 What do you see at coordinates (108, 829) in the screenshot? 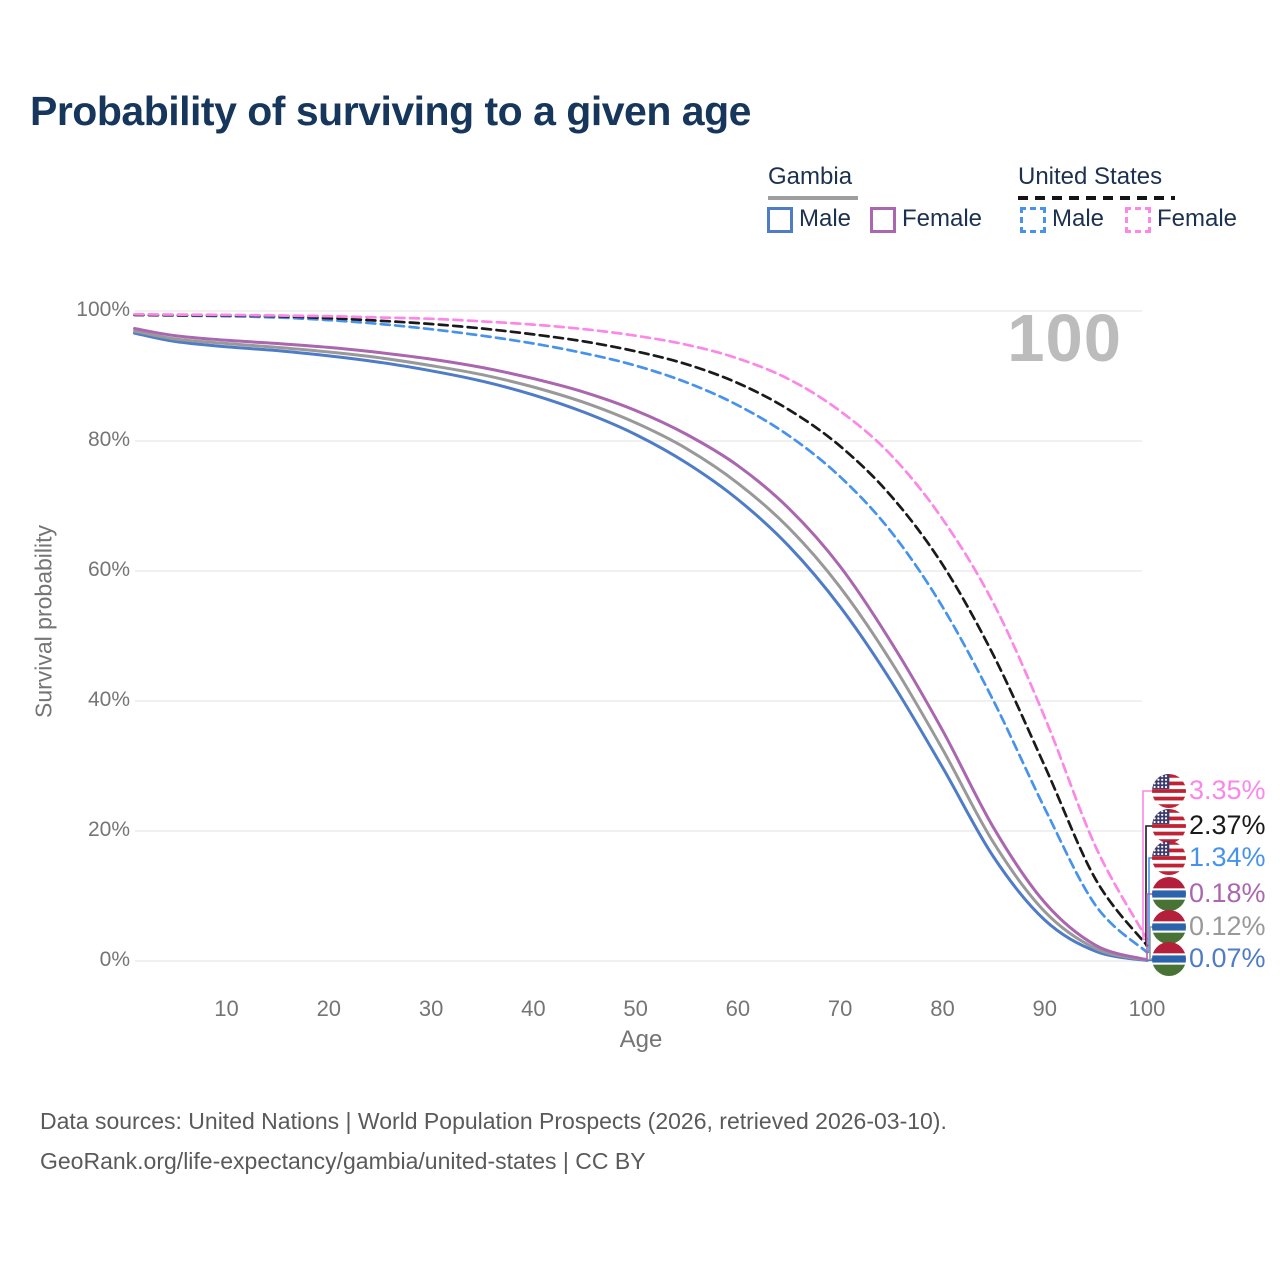
I see `y-tick-label: 20%` at bounding box center [108, 829].